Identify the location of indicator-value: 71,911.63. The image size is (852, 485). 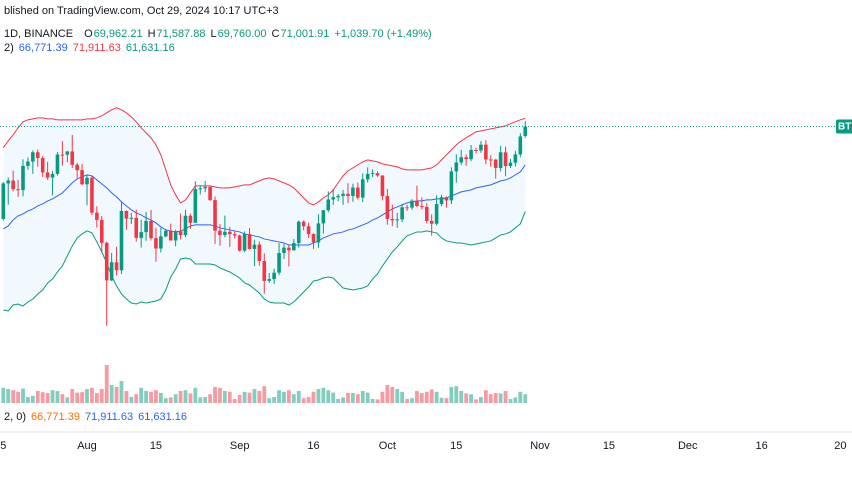
(96, 48).